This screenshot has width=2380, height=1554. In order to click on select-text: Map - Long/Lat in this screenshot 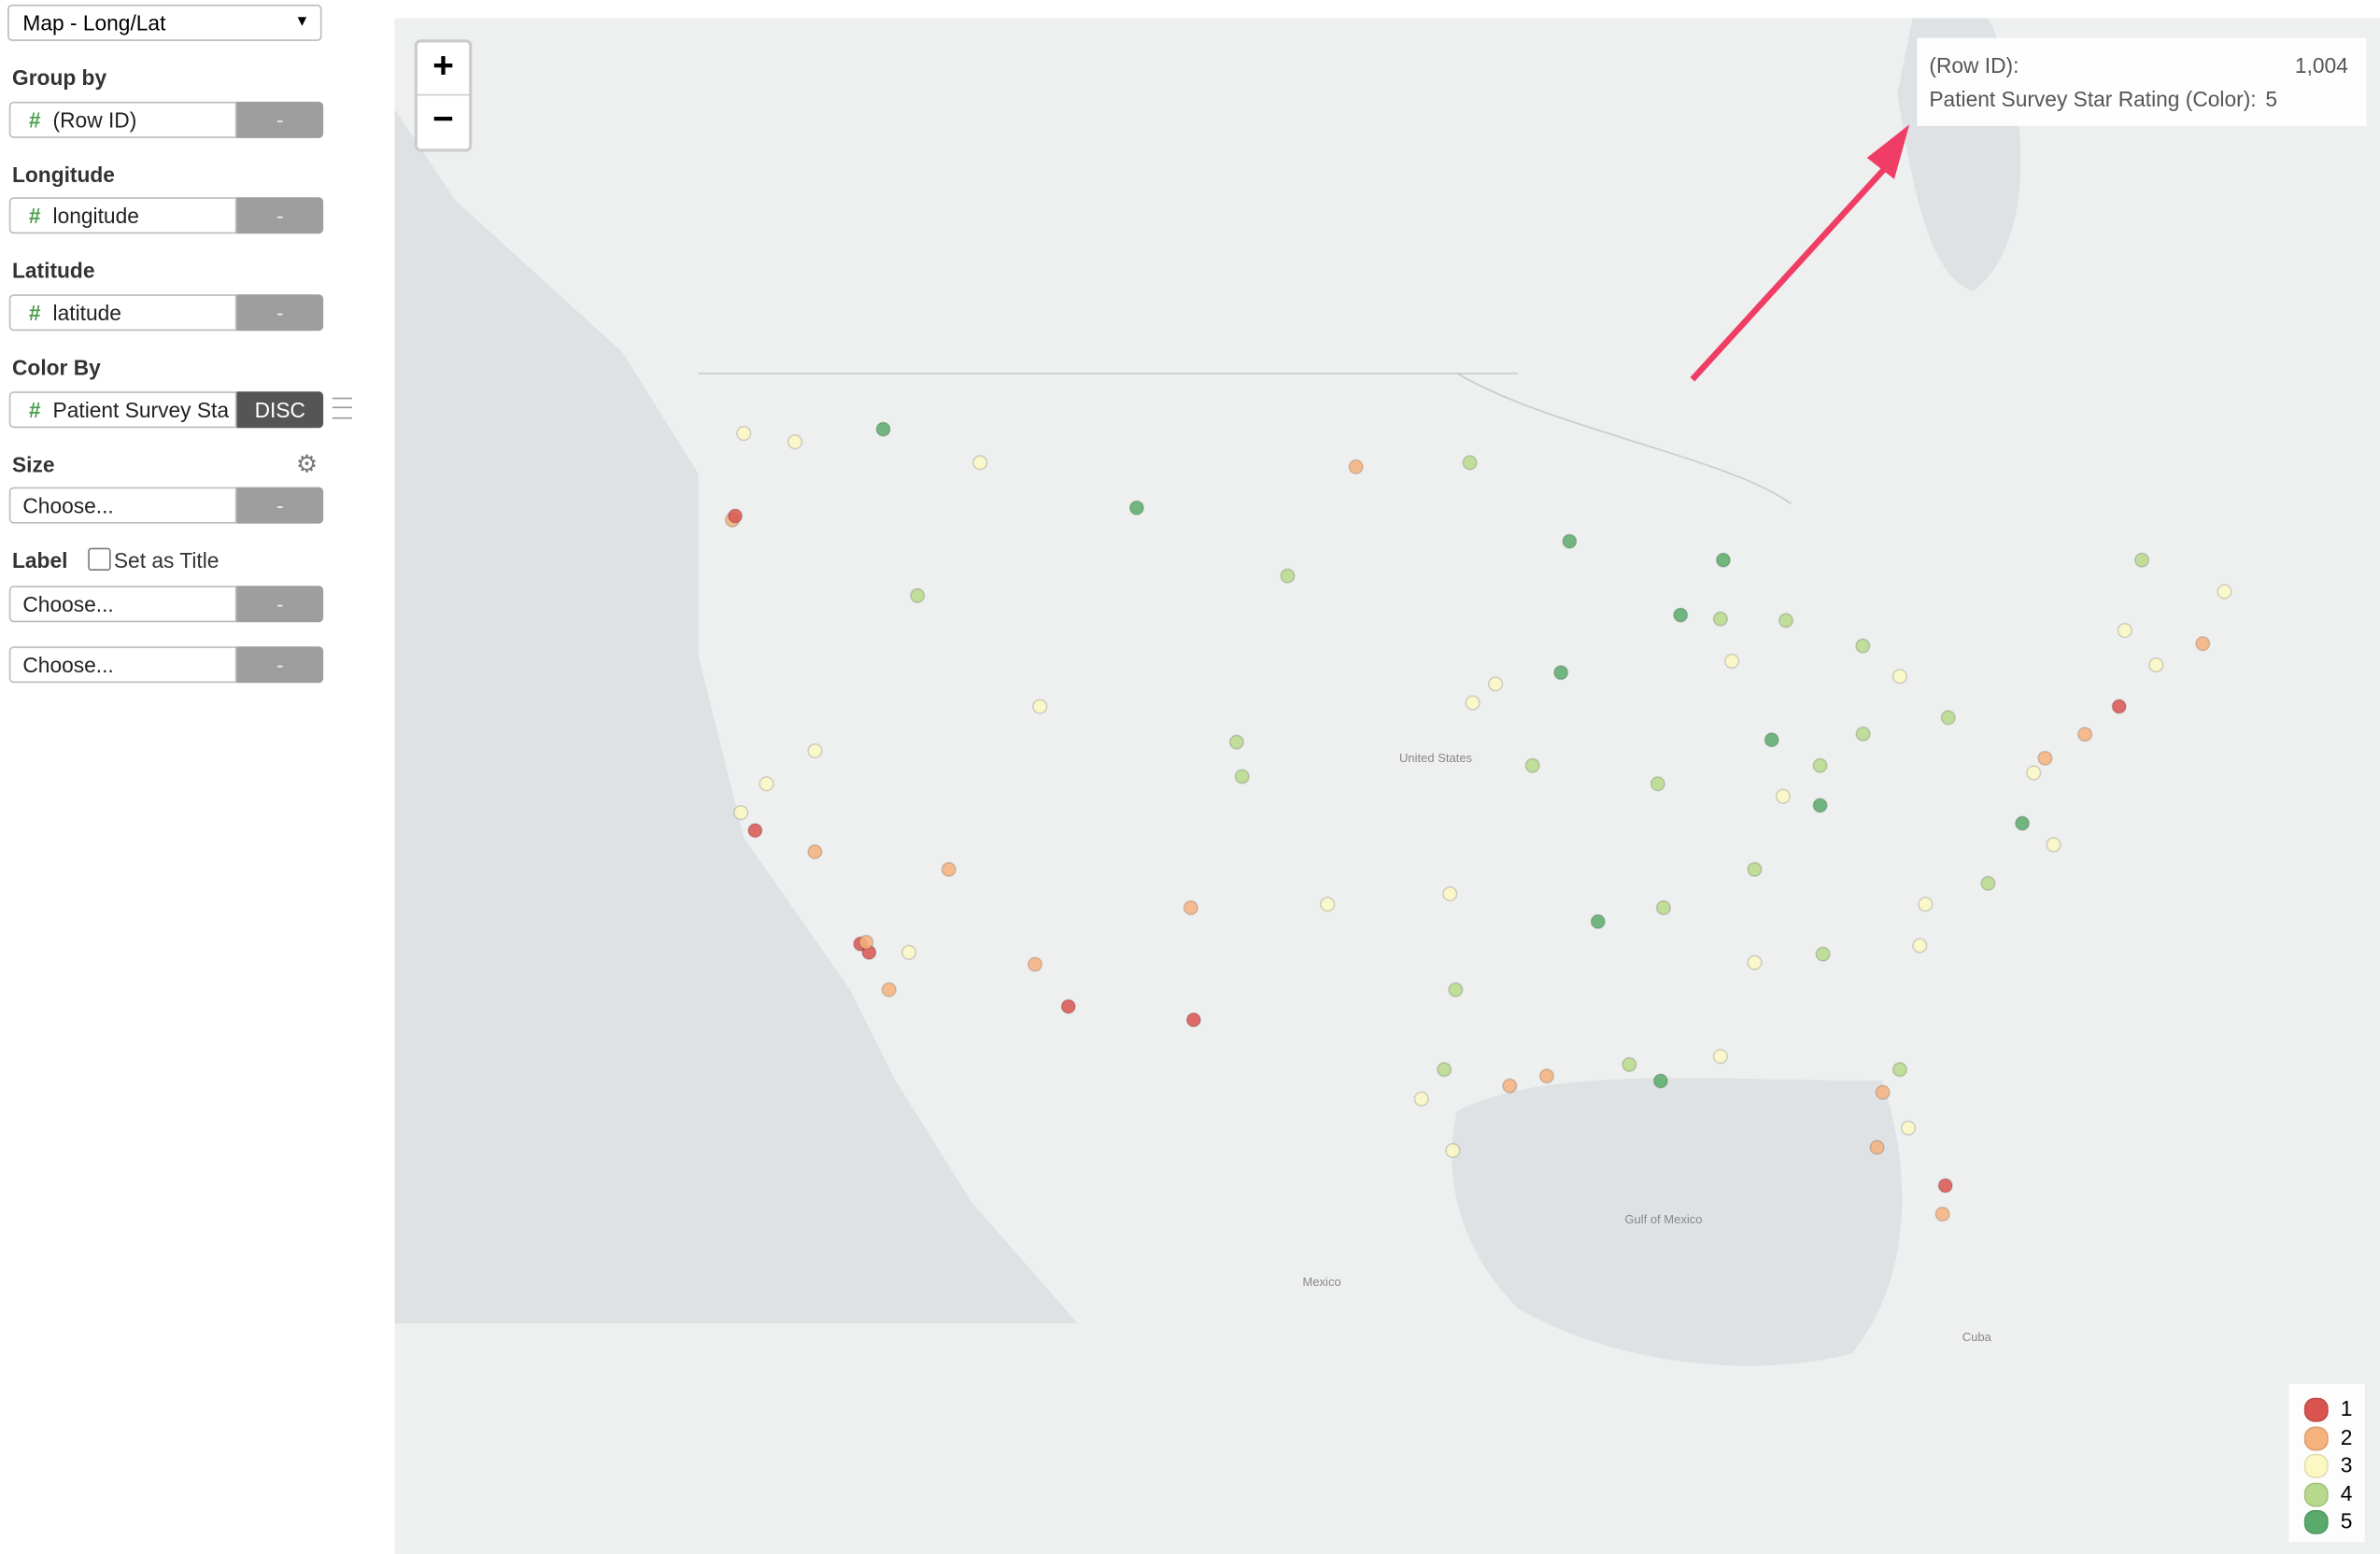, I will do `click(94, 22)`.